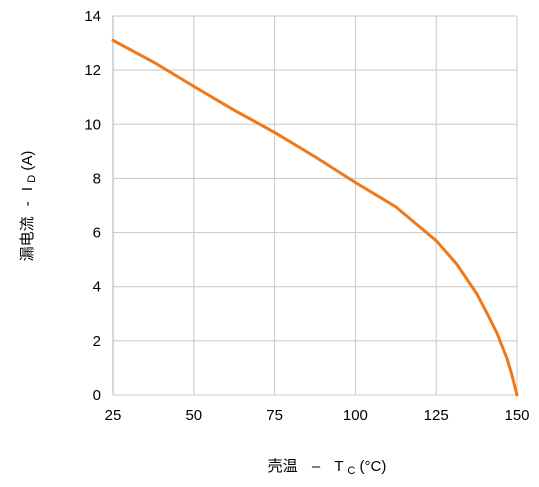  Describe the element at coordinates (113, 415) in the screenshot. I see `x-tick-label-0: 25` at that location.